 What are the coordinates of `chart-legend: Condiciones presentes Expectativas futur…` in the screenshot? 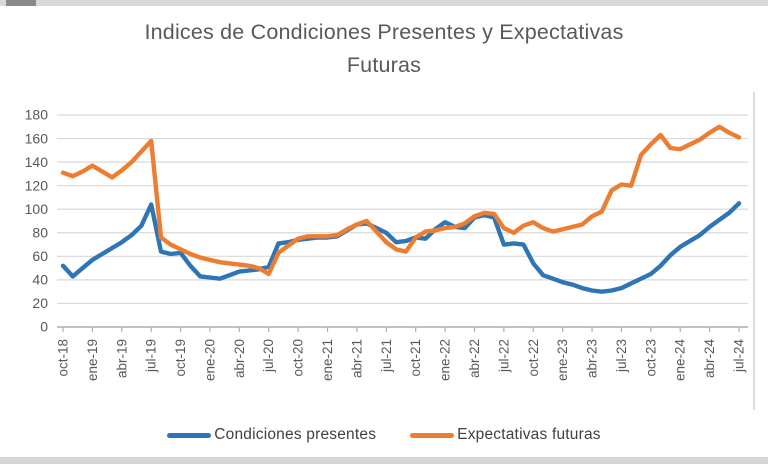 It's located at (384, 435).